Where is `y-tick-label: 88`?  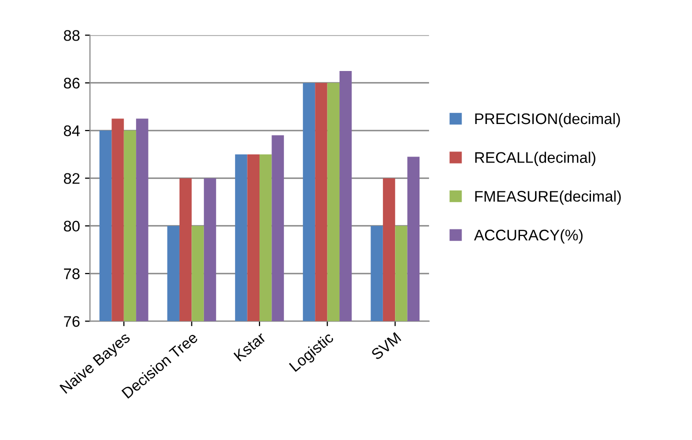
y-tick-label: 88 is located at coordinates (72, 35).